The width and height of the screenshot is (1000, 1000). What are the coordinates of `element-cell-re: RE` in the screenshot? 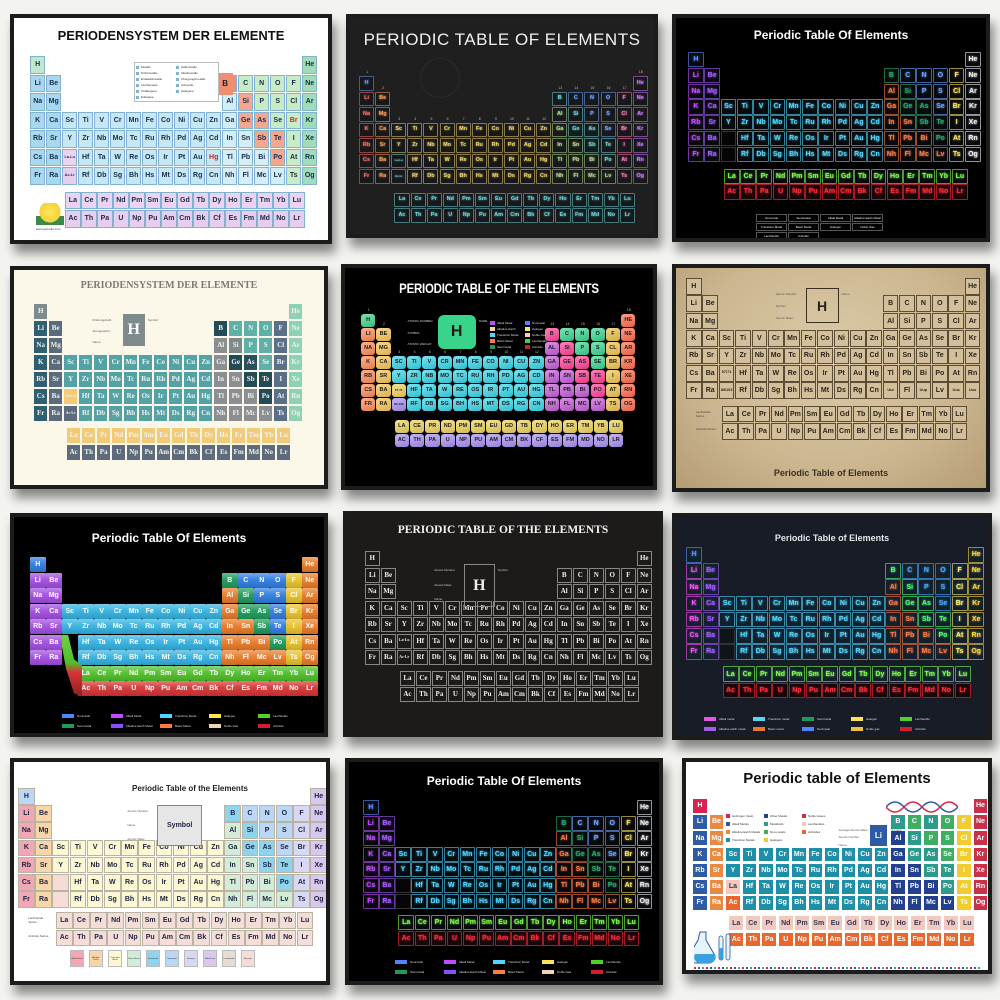 It's located at (460, 390).